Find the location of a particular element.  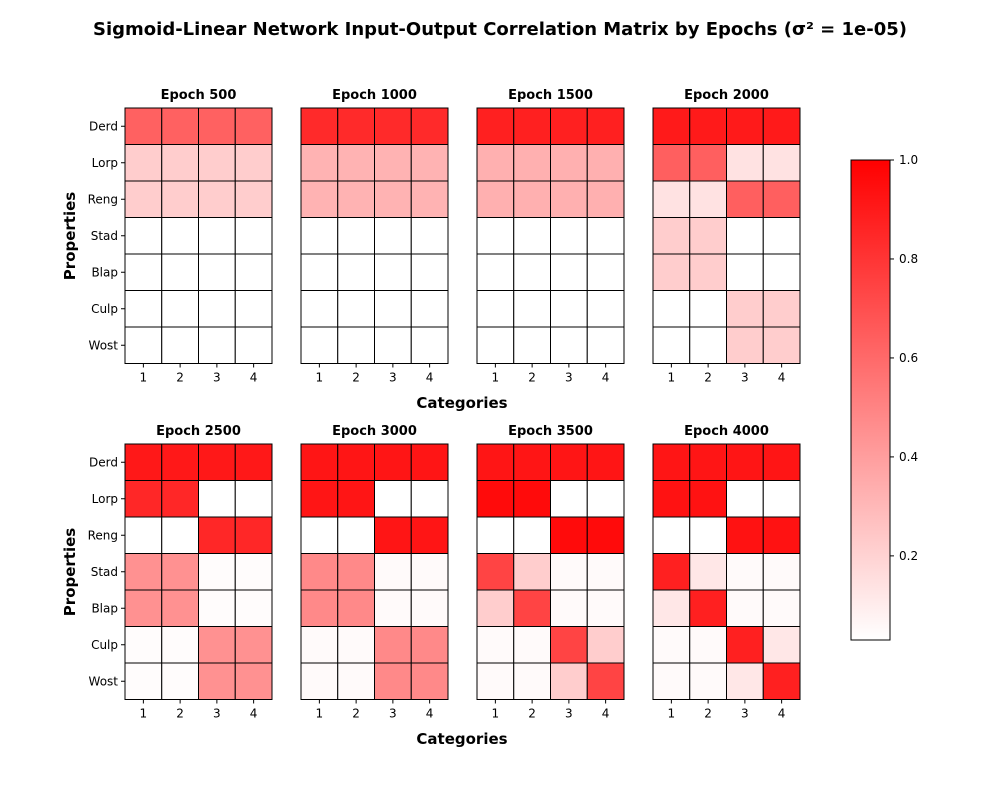

y-tick-label: Blap is located at coordinates (104, 272).